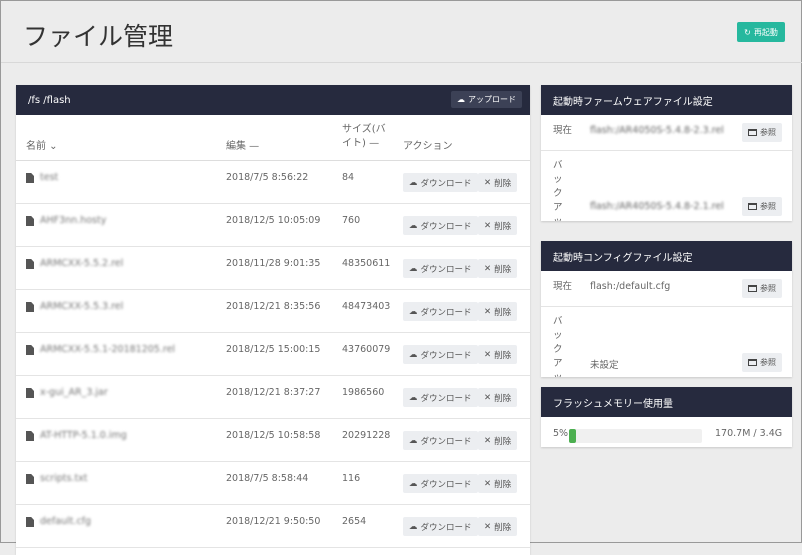 This screenshot has width=802, height=555. I want to click on page-title: ファイル管理, so click(98, 36).